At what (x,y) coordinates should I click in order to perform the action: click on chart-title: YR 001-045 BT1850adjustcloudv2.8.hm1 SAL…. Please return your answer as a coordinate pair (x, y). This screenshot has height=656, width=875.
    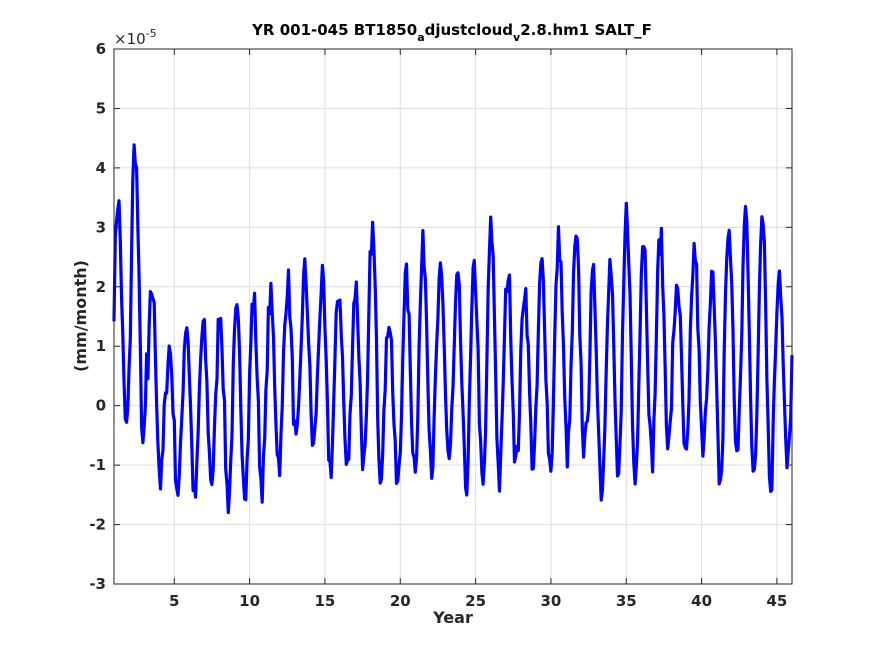
    Looking at the image, I should click on (451, 32).